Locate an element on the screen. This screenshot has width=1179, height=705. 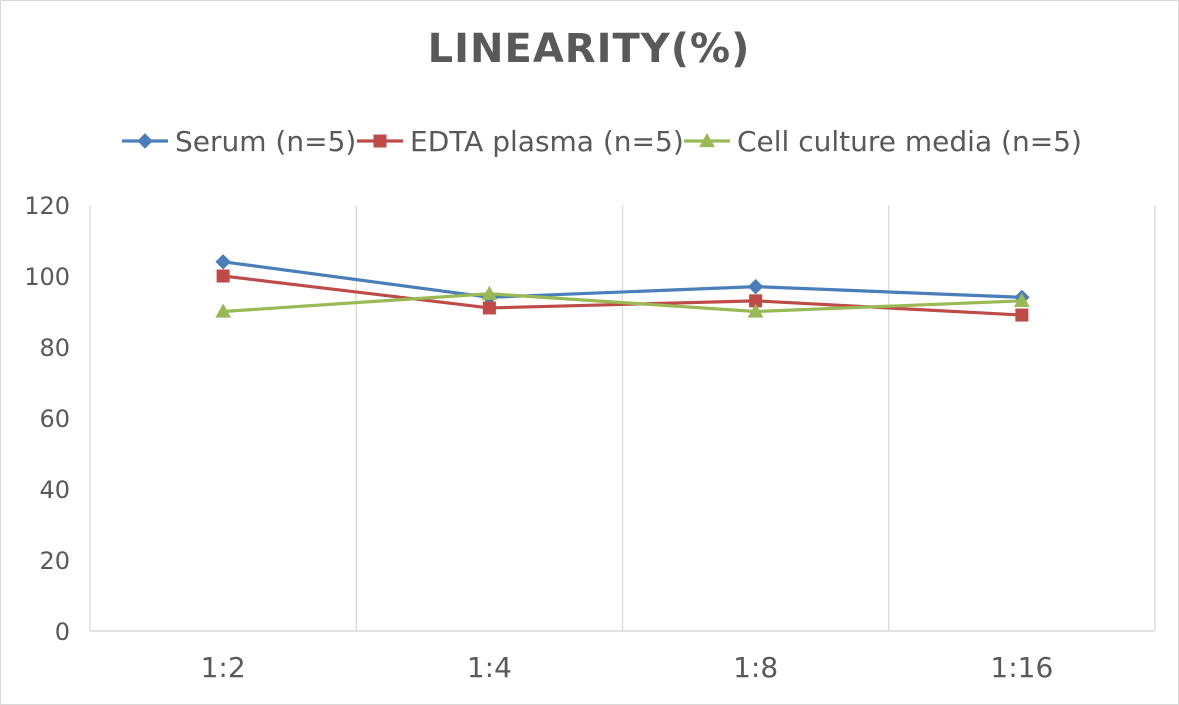
legend-label: EDTA plasma (n=5) is located at coordinates (547, 141).